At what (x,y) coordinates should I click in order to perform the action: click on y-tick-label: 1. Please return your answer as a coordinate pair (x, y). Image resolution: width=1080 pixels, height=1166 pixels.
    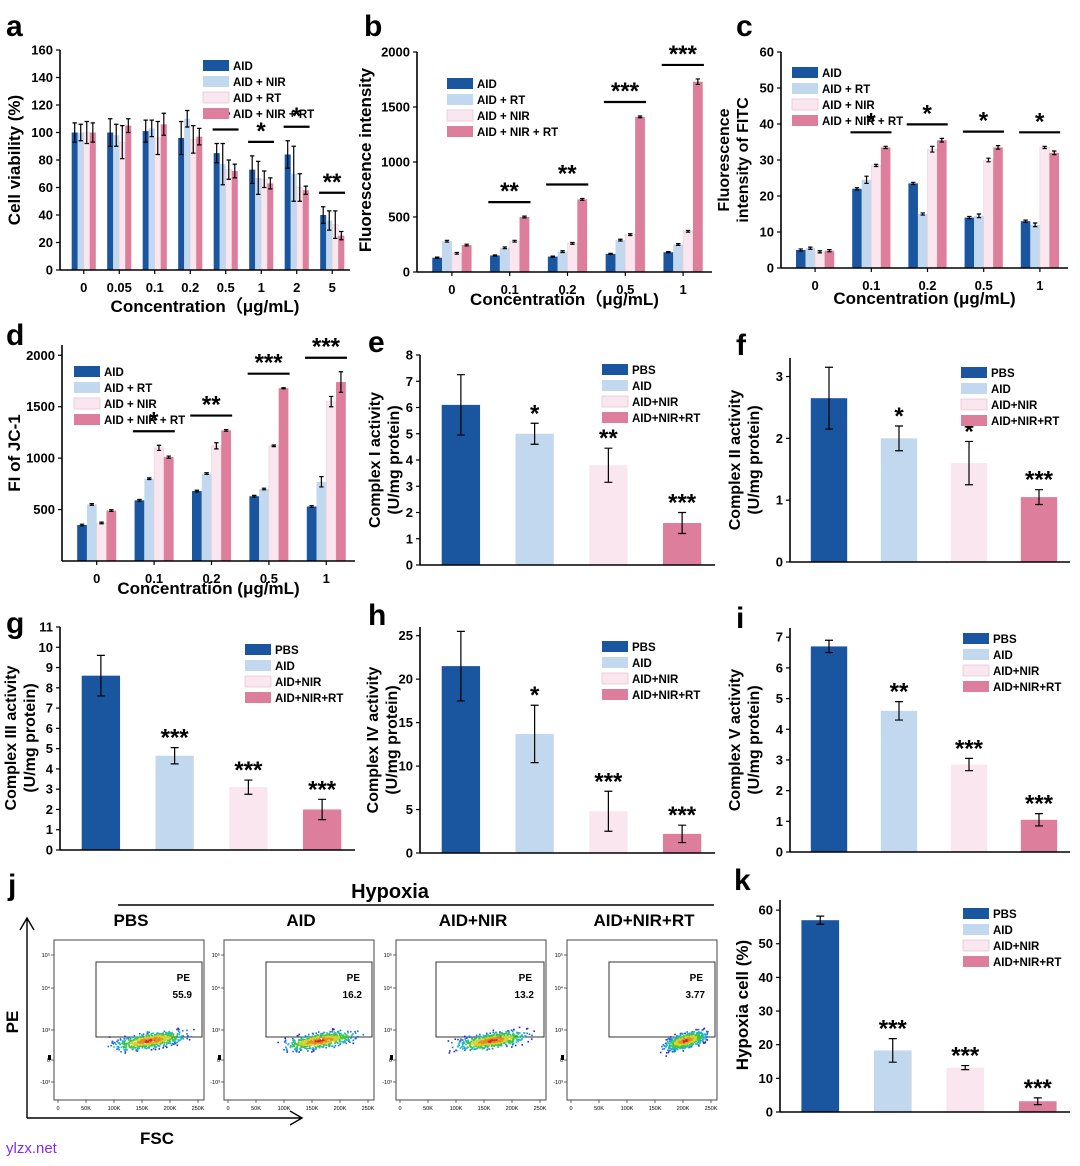
    Looking at the image, I should click on (409, 538).